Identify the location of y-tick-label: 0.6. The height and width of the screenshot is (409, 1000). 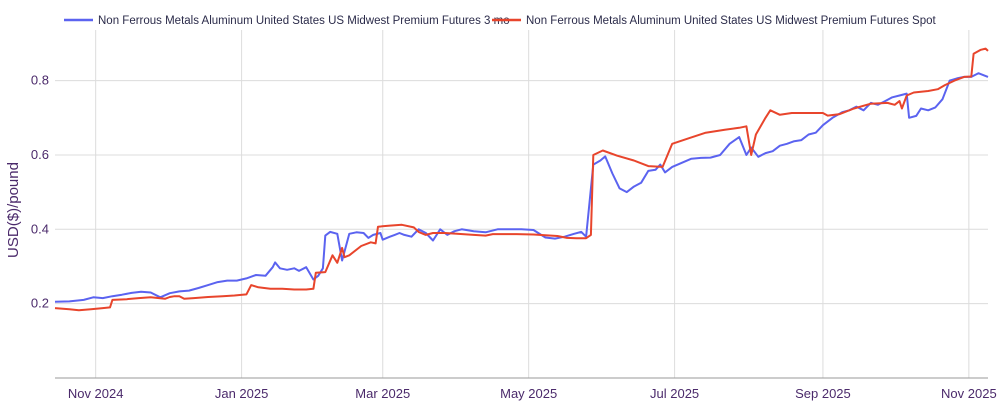
(40, 154).